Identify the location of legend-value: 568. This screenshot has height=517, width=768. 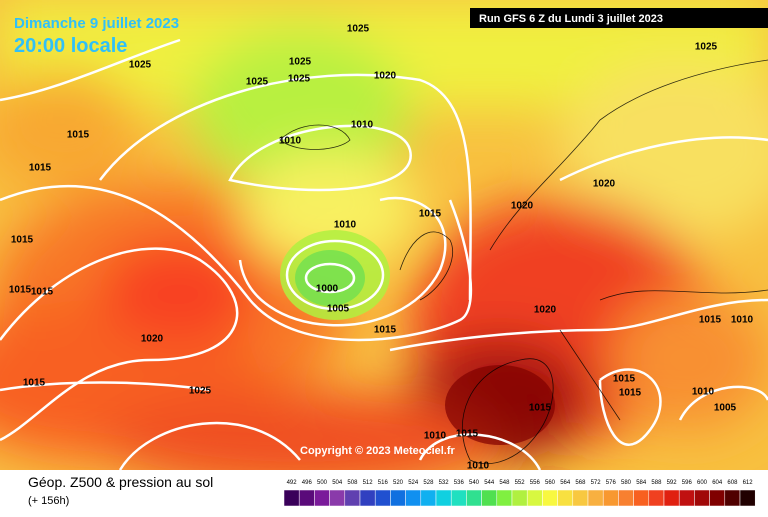
(580, 483).